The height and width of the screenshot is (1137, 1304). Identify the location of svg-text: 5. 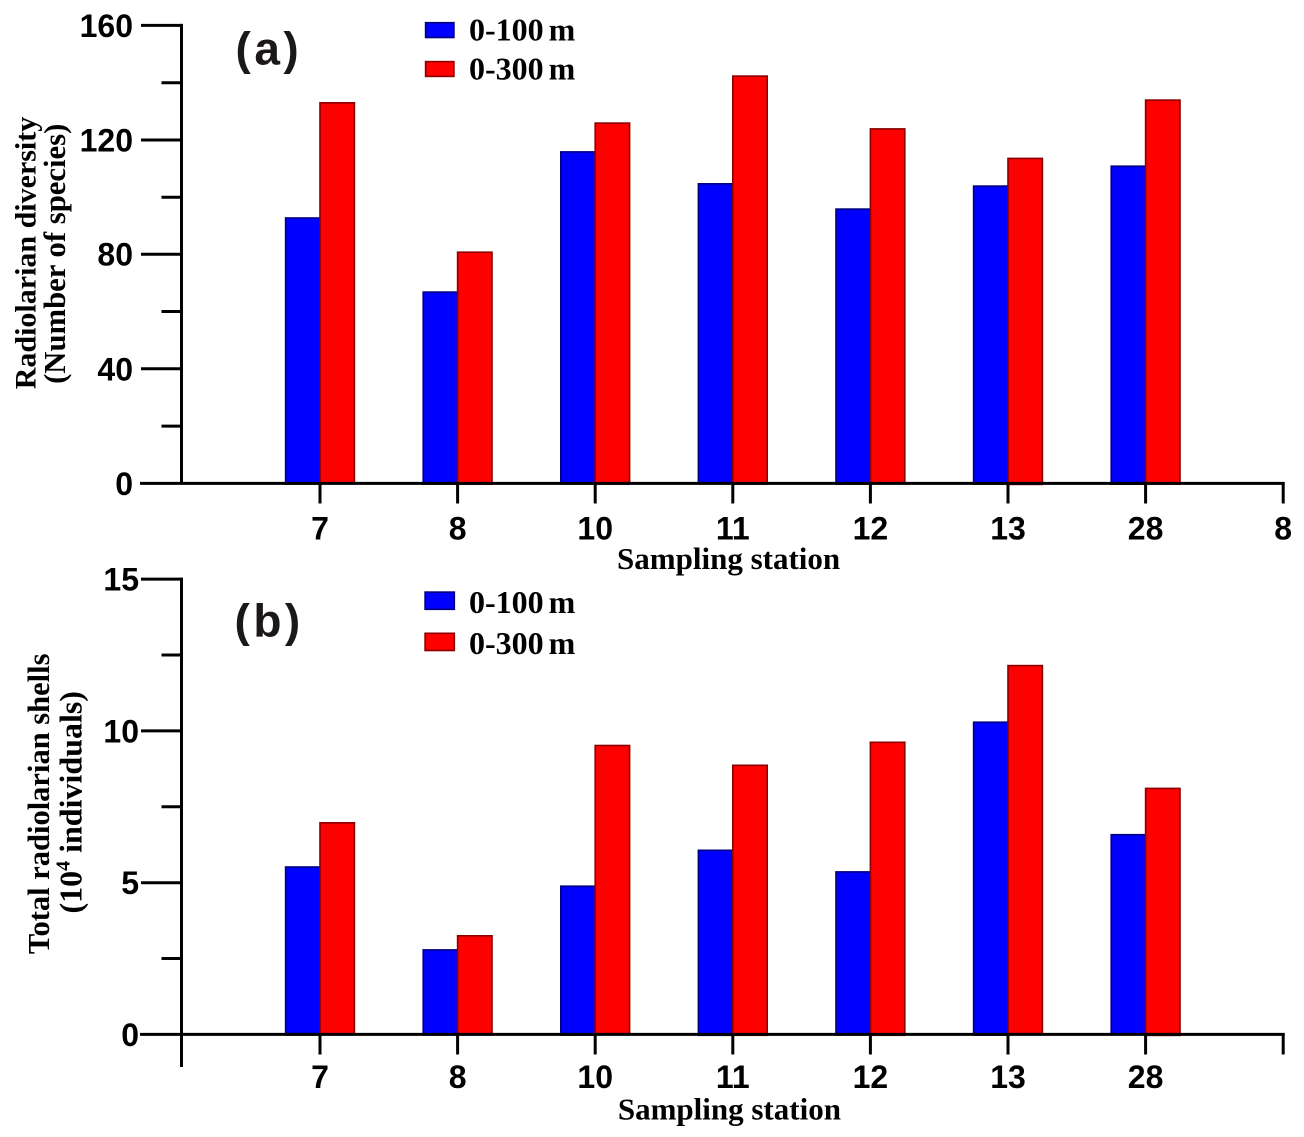
(130, 883).